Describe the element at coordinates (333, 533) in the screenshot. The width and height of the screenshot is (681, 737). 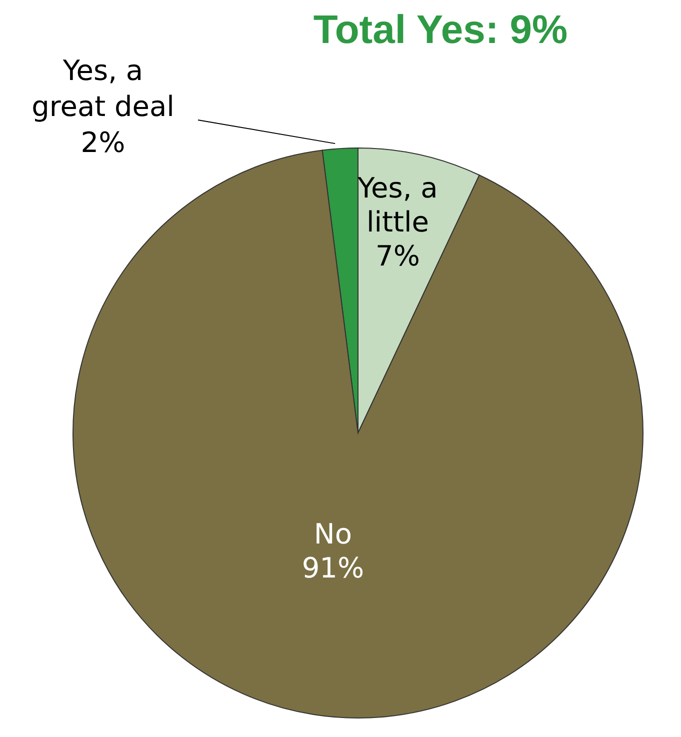
I see `slice-label: No` at that location.